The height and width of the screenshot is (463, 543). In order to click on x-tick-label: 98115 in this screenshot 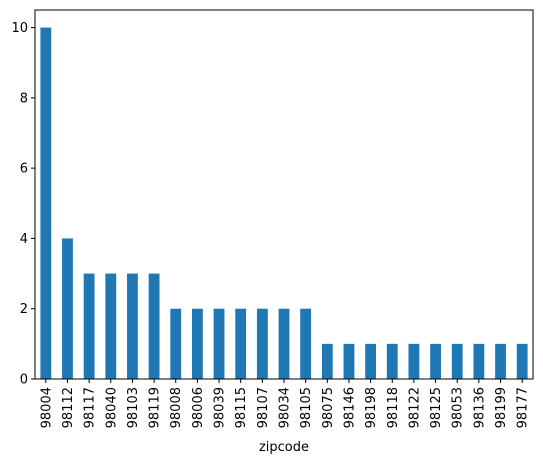, I will do `click(241, 407)`.